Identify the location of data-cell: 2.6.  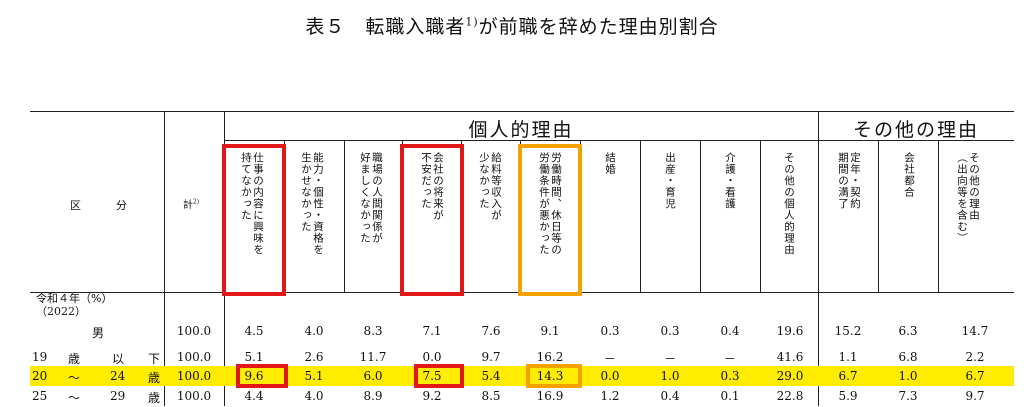
(314, 357).